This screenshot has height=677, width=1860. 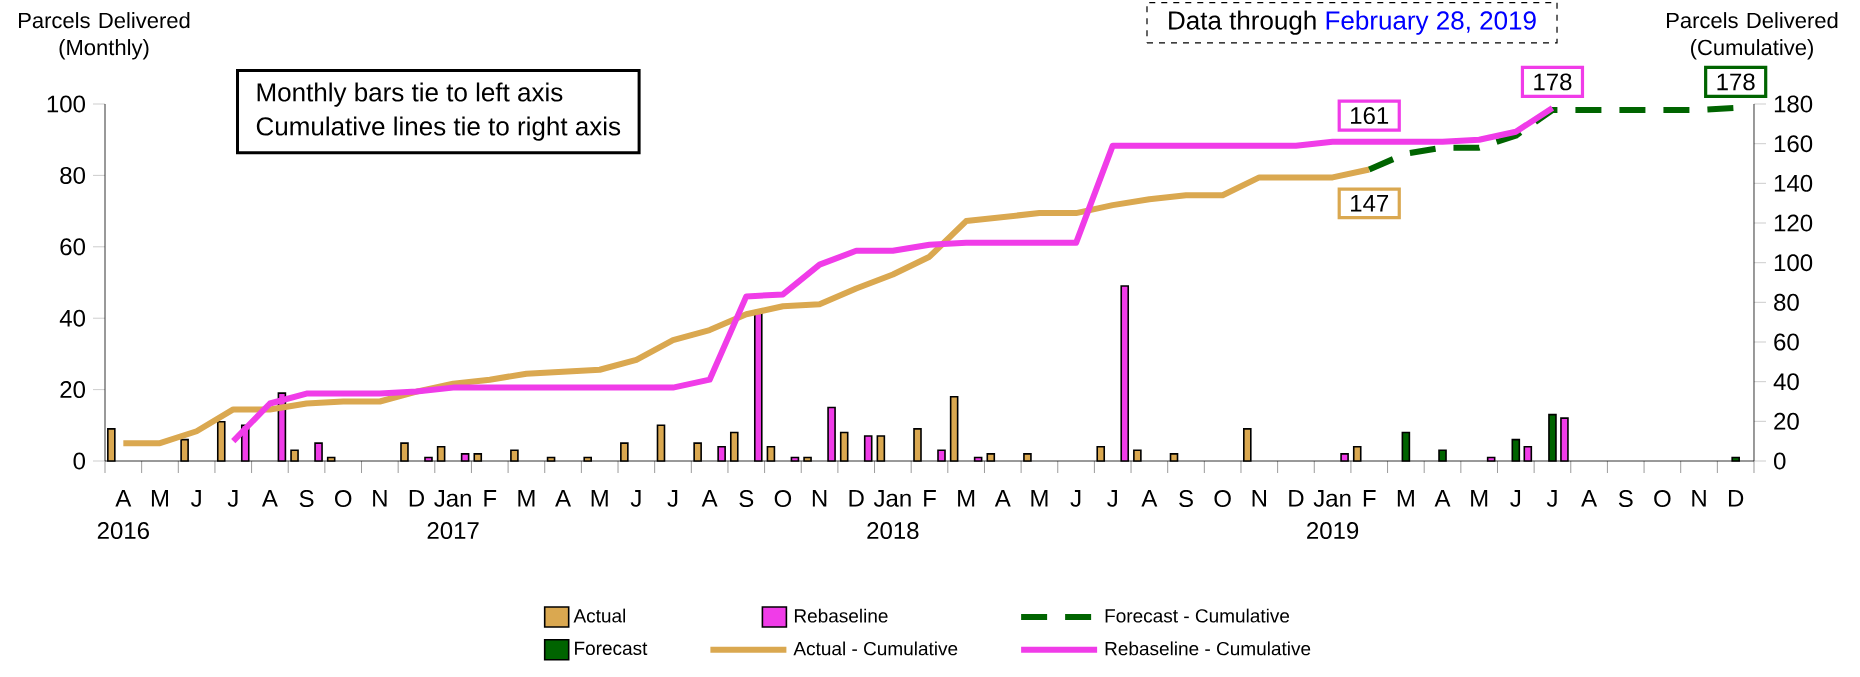 What do you see at coordinates (599, 615) in the screenshot?
I see `legend-label: Actual` at bounding box center [599, 615].